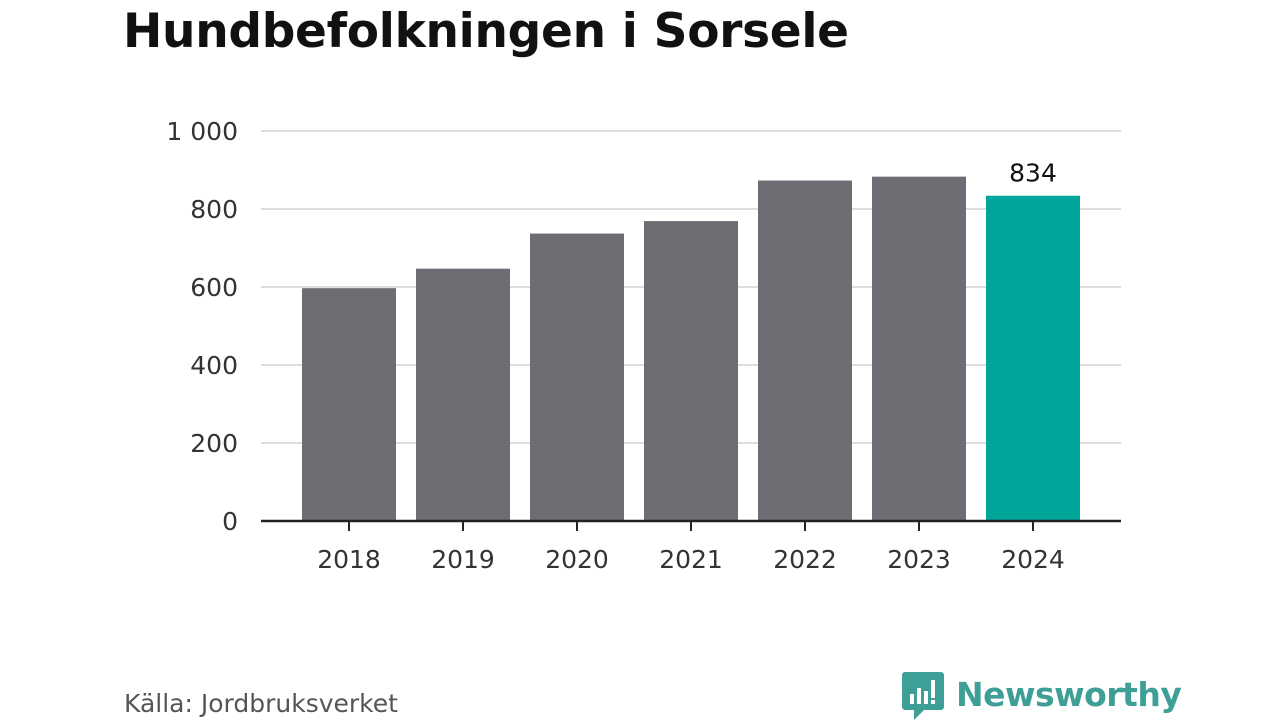 Image resolution: width=1280 pixels, height=720 pixels. What do you see at coordinates (805, 350) in the screenshot?
I see `bar-2022` at bounding box center [805, 350].